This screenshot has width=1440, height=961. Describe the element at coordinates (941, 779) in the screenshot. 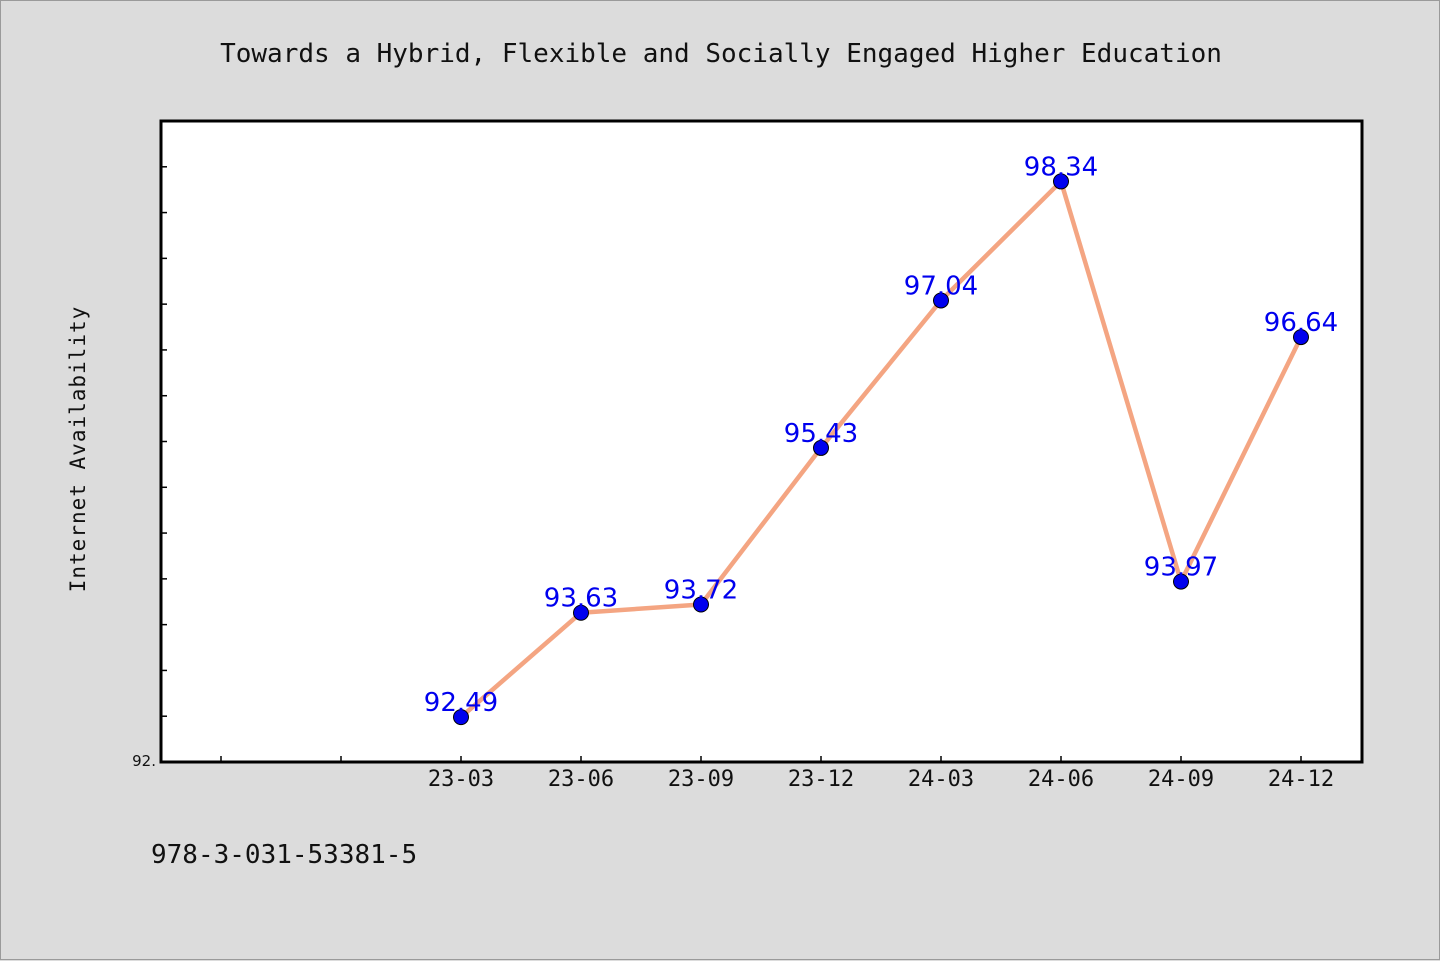

I see `x-tick-label: 24-03` at that location.